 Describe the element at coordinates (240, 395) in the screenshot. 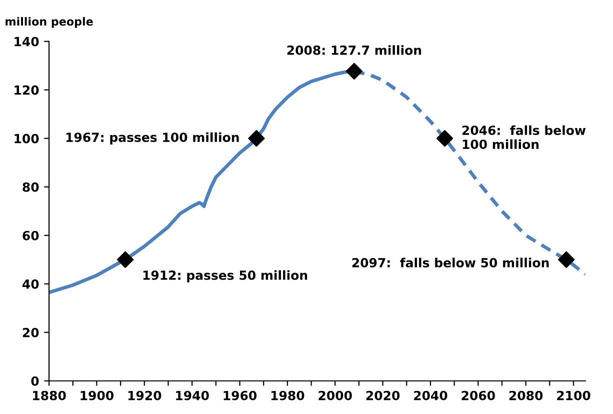

I see `x-tick-label: 1960` at that location.